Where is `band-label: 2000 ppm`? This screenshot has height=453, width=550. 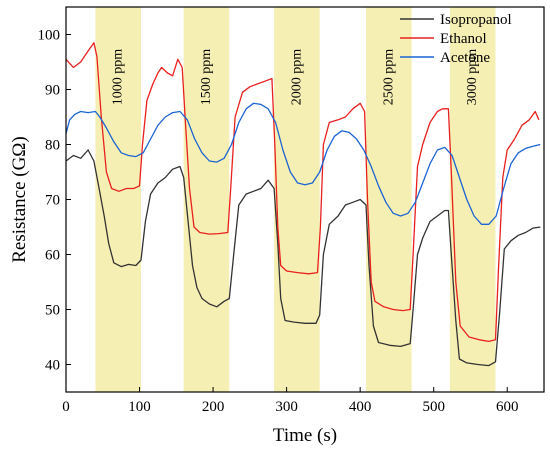 band-label: 2000 ppm is located at coordinates (296, 77).